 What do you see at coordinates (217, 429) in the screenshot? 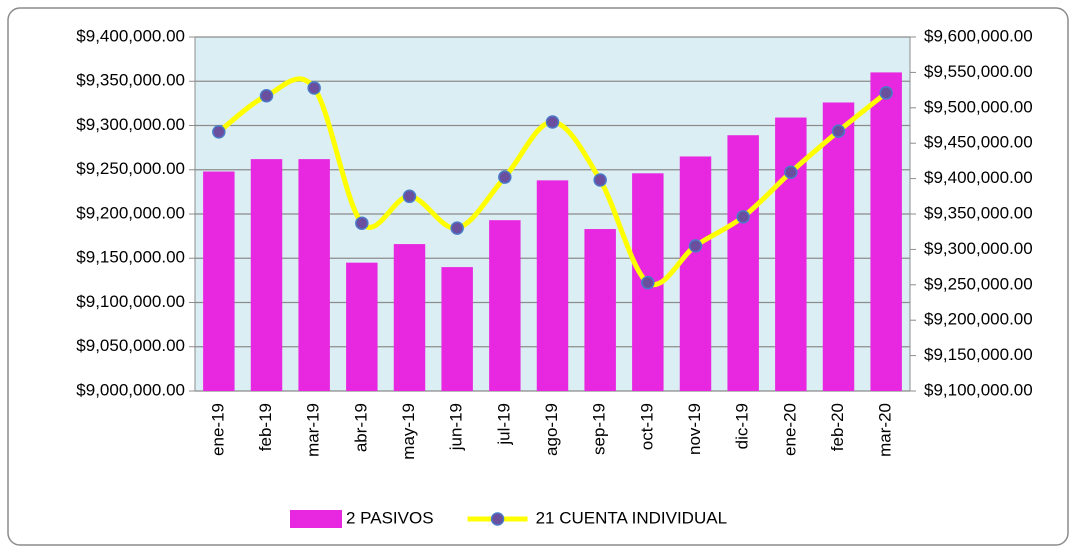
I see `x-tick-label: ene-19` at bounding box center [217, 429].